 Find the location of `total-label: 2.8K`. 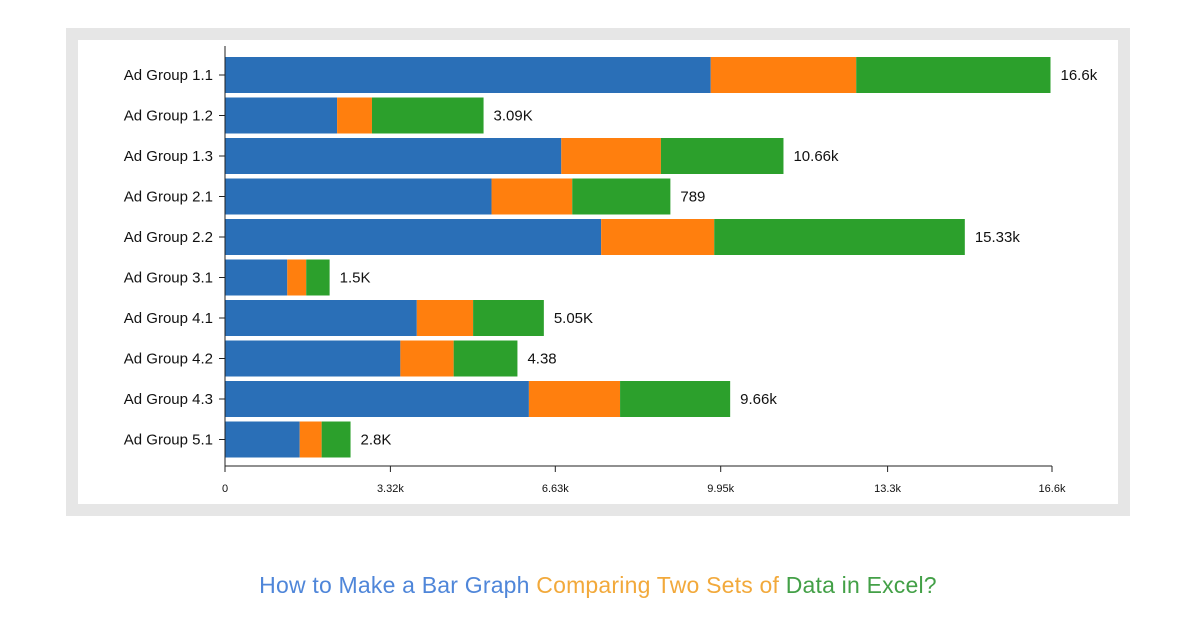

total-label: 2.8K is located at coordinates (376, 440).